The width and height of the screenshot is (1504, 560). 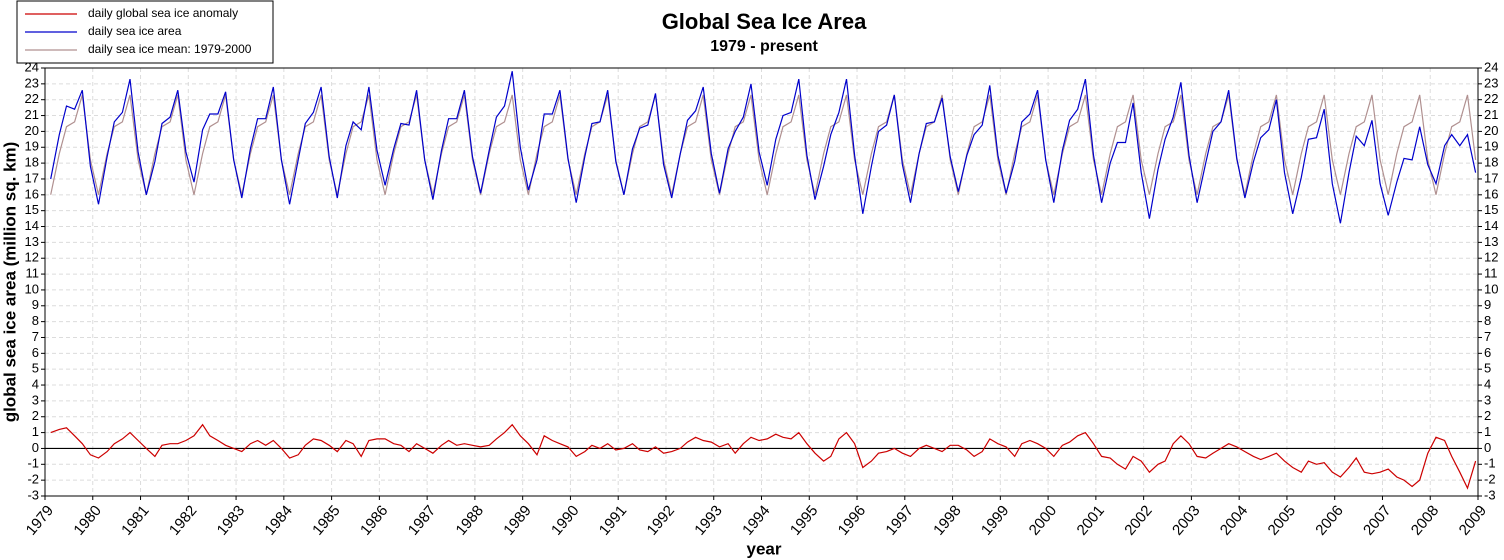 What do you see at coordinates (1491, 241) in the screenshot?
I see `y2-tick-label: 13` at bounding box center [1491, 241].